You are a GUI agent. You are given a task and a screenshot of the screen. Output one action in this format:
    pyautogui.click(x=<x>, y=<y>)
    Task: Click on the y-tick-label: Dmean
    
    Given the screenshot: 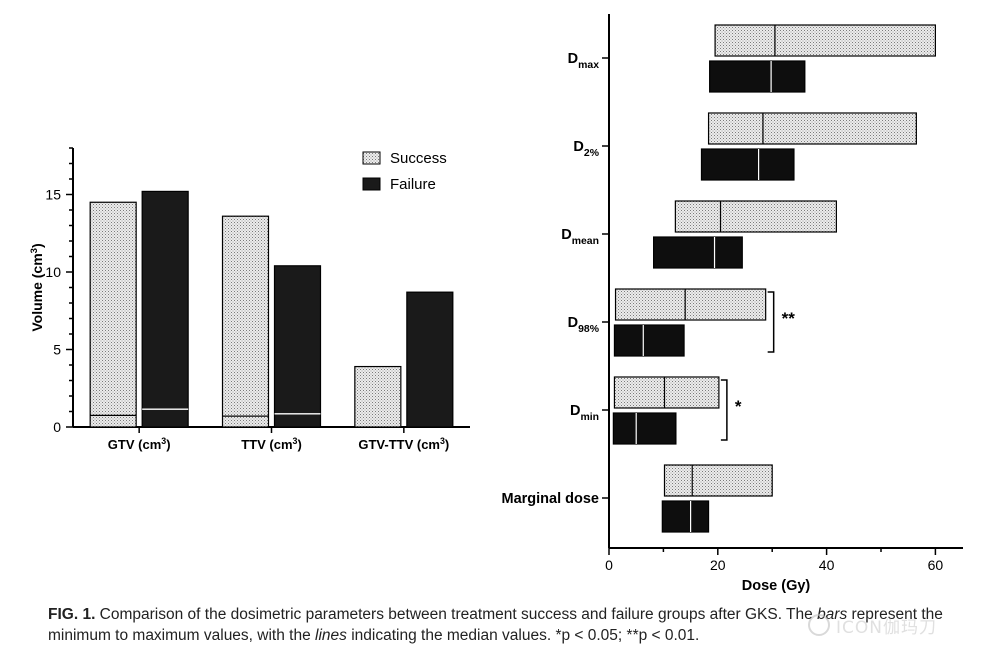 What is the action you would take?
    pyautogui.click(x=580, y=237)
    